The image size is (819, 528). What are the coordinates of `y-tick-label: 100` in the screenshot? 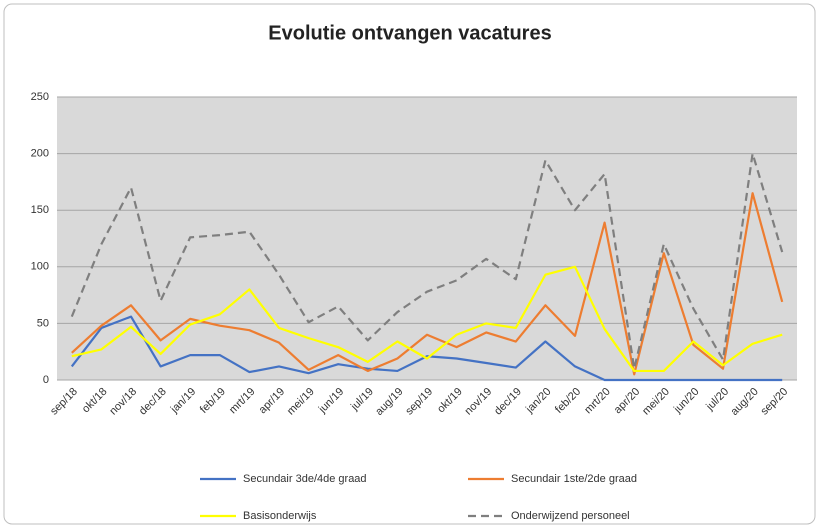 It's located at (40, 267).